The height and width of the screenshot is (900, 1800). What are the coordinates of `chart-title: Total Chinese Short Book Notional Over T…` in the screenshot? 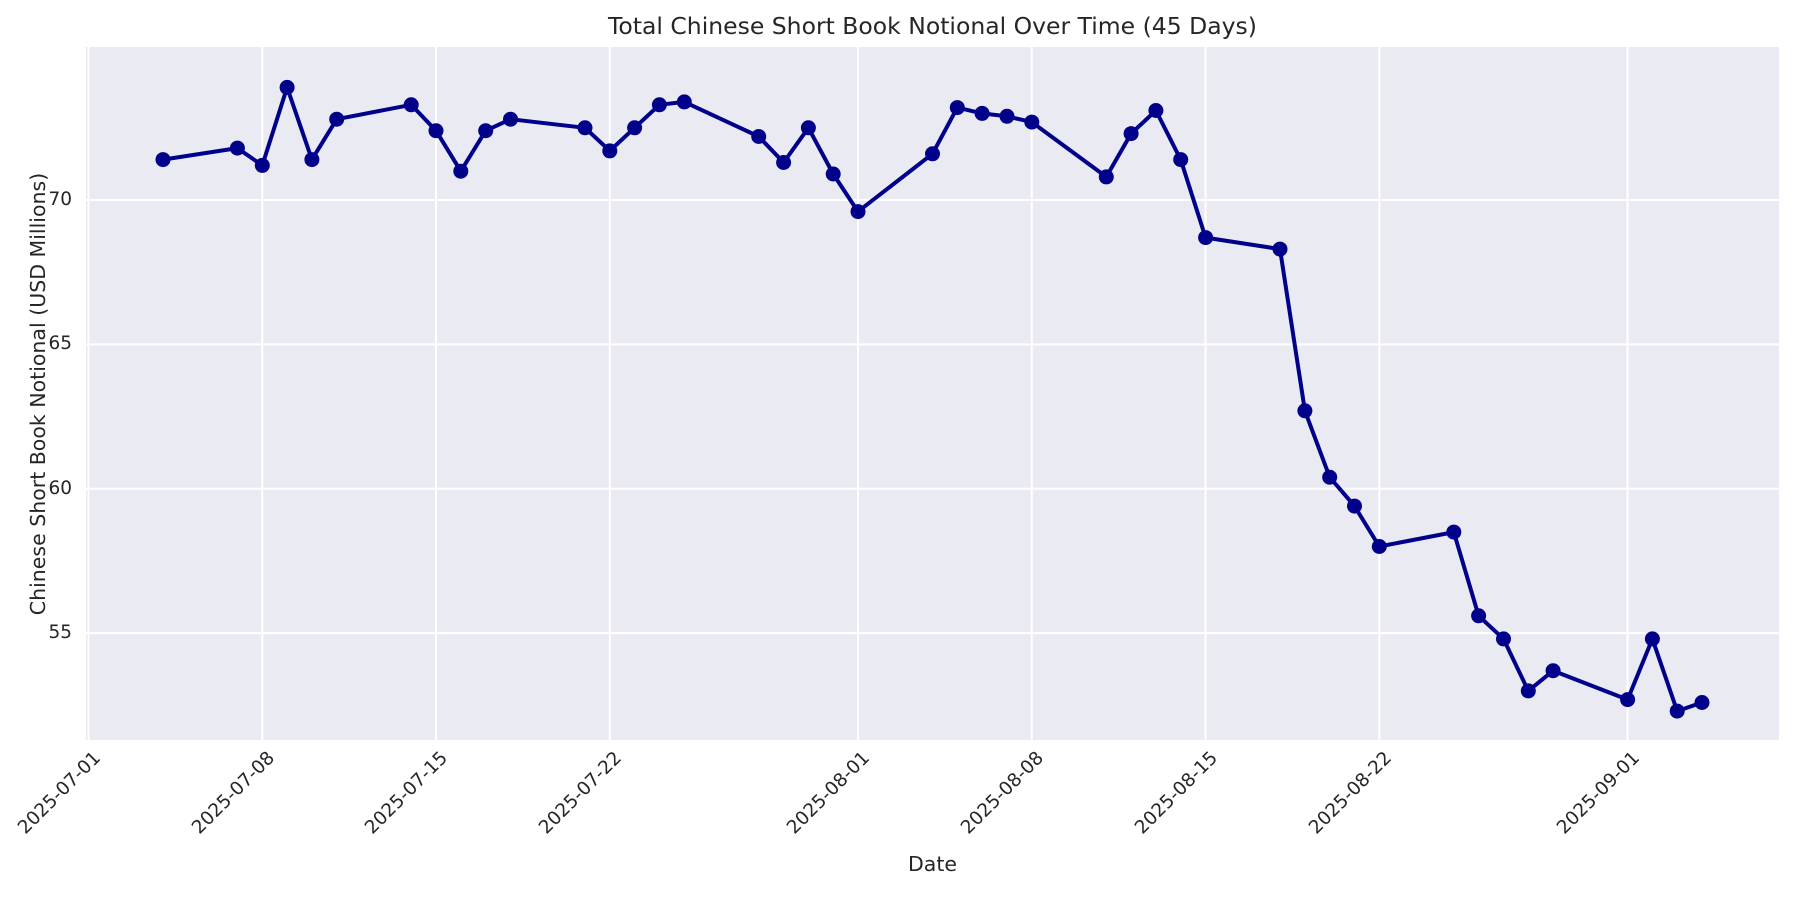 It's located at (932, 26).